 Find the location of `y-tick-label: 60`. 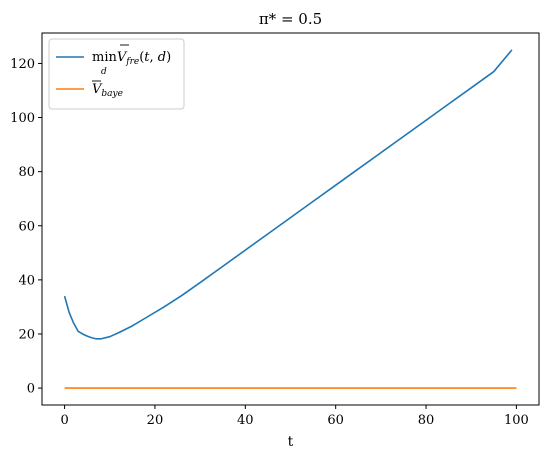

y-tick-label: 60 is located at coordinates (26, 226).